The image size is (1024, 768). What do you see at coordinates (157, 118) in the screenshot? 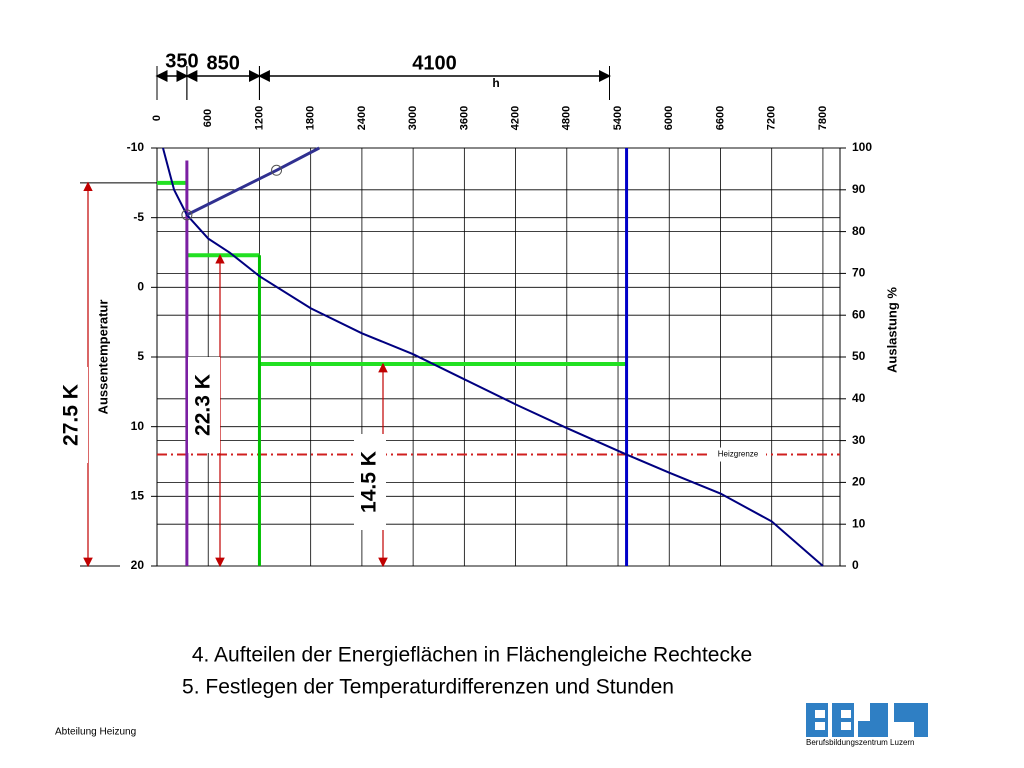
I see `x-tick-label: 0` at bounding box center [157, 118].